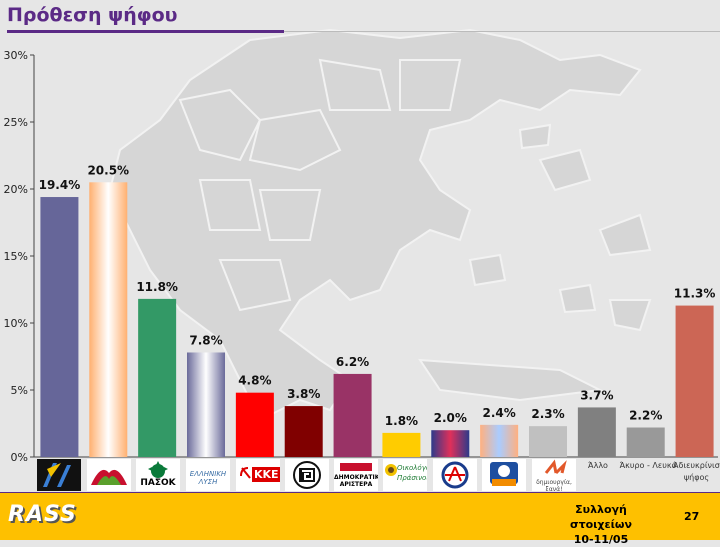 This screenshot has height=547, width=720. Describe the element at coordinates (16, 189) in the screenshot. I see `y-tick-label: 20%` at that location.